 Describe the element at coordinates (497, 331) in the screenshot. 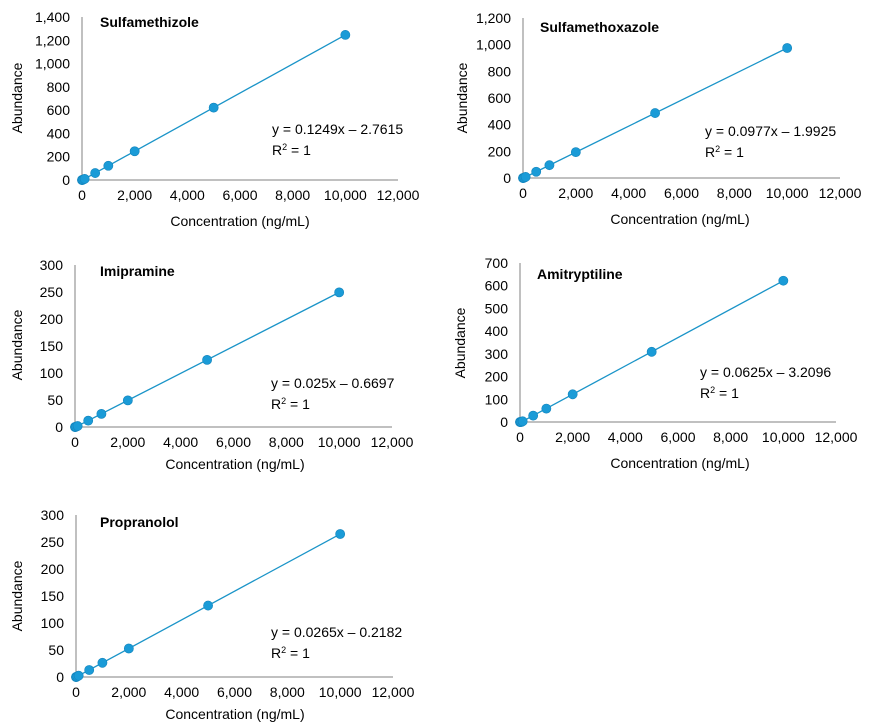

I see `y-tick-label: 400` at that location.